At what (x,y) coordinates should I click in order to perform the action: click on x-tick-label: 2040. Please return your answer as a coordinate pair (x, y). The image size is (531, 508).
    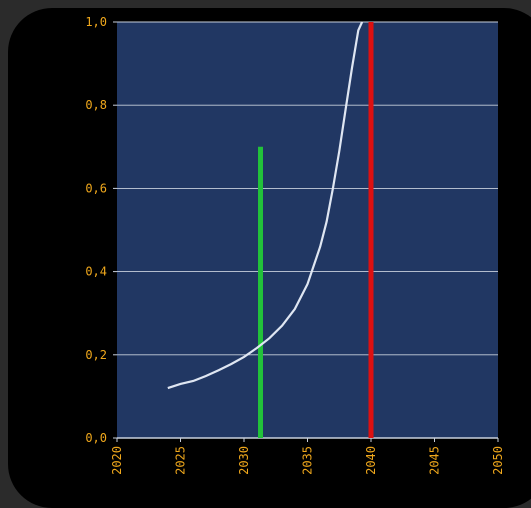
    Looking at the image, I should click on (371, 460).